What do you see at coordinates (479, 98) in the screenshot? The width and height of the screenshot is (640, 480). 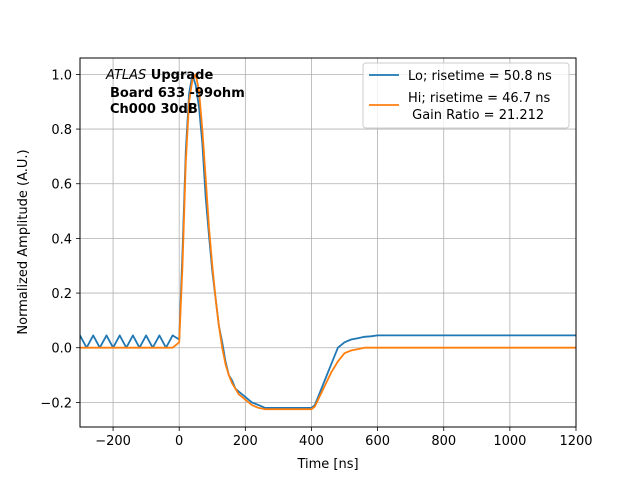 I see `legend-label-hi-line1: Hi; risetime = 46.7 ns` at bounding box center [479, 98].